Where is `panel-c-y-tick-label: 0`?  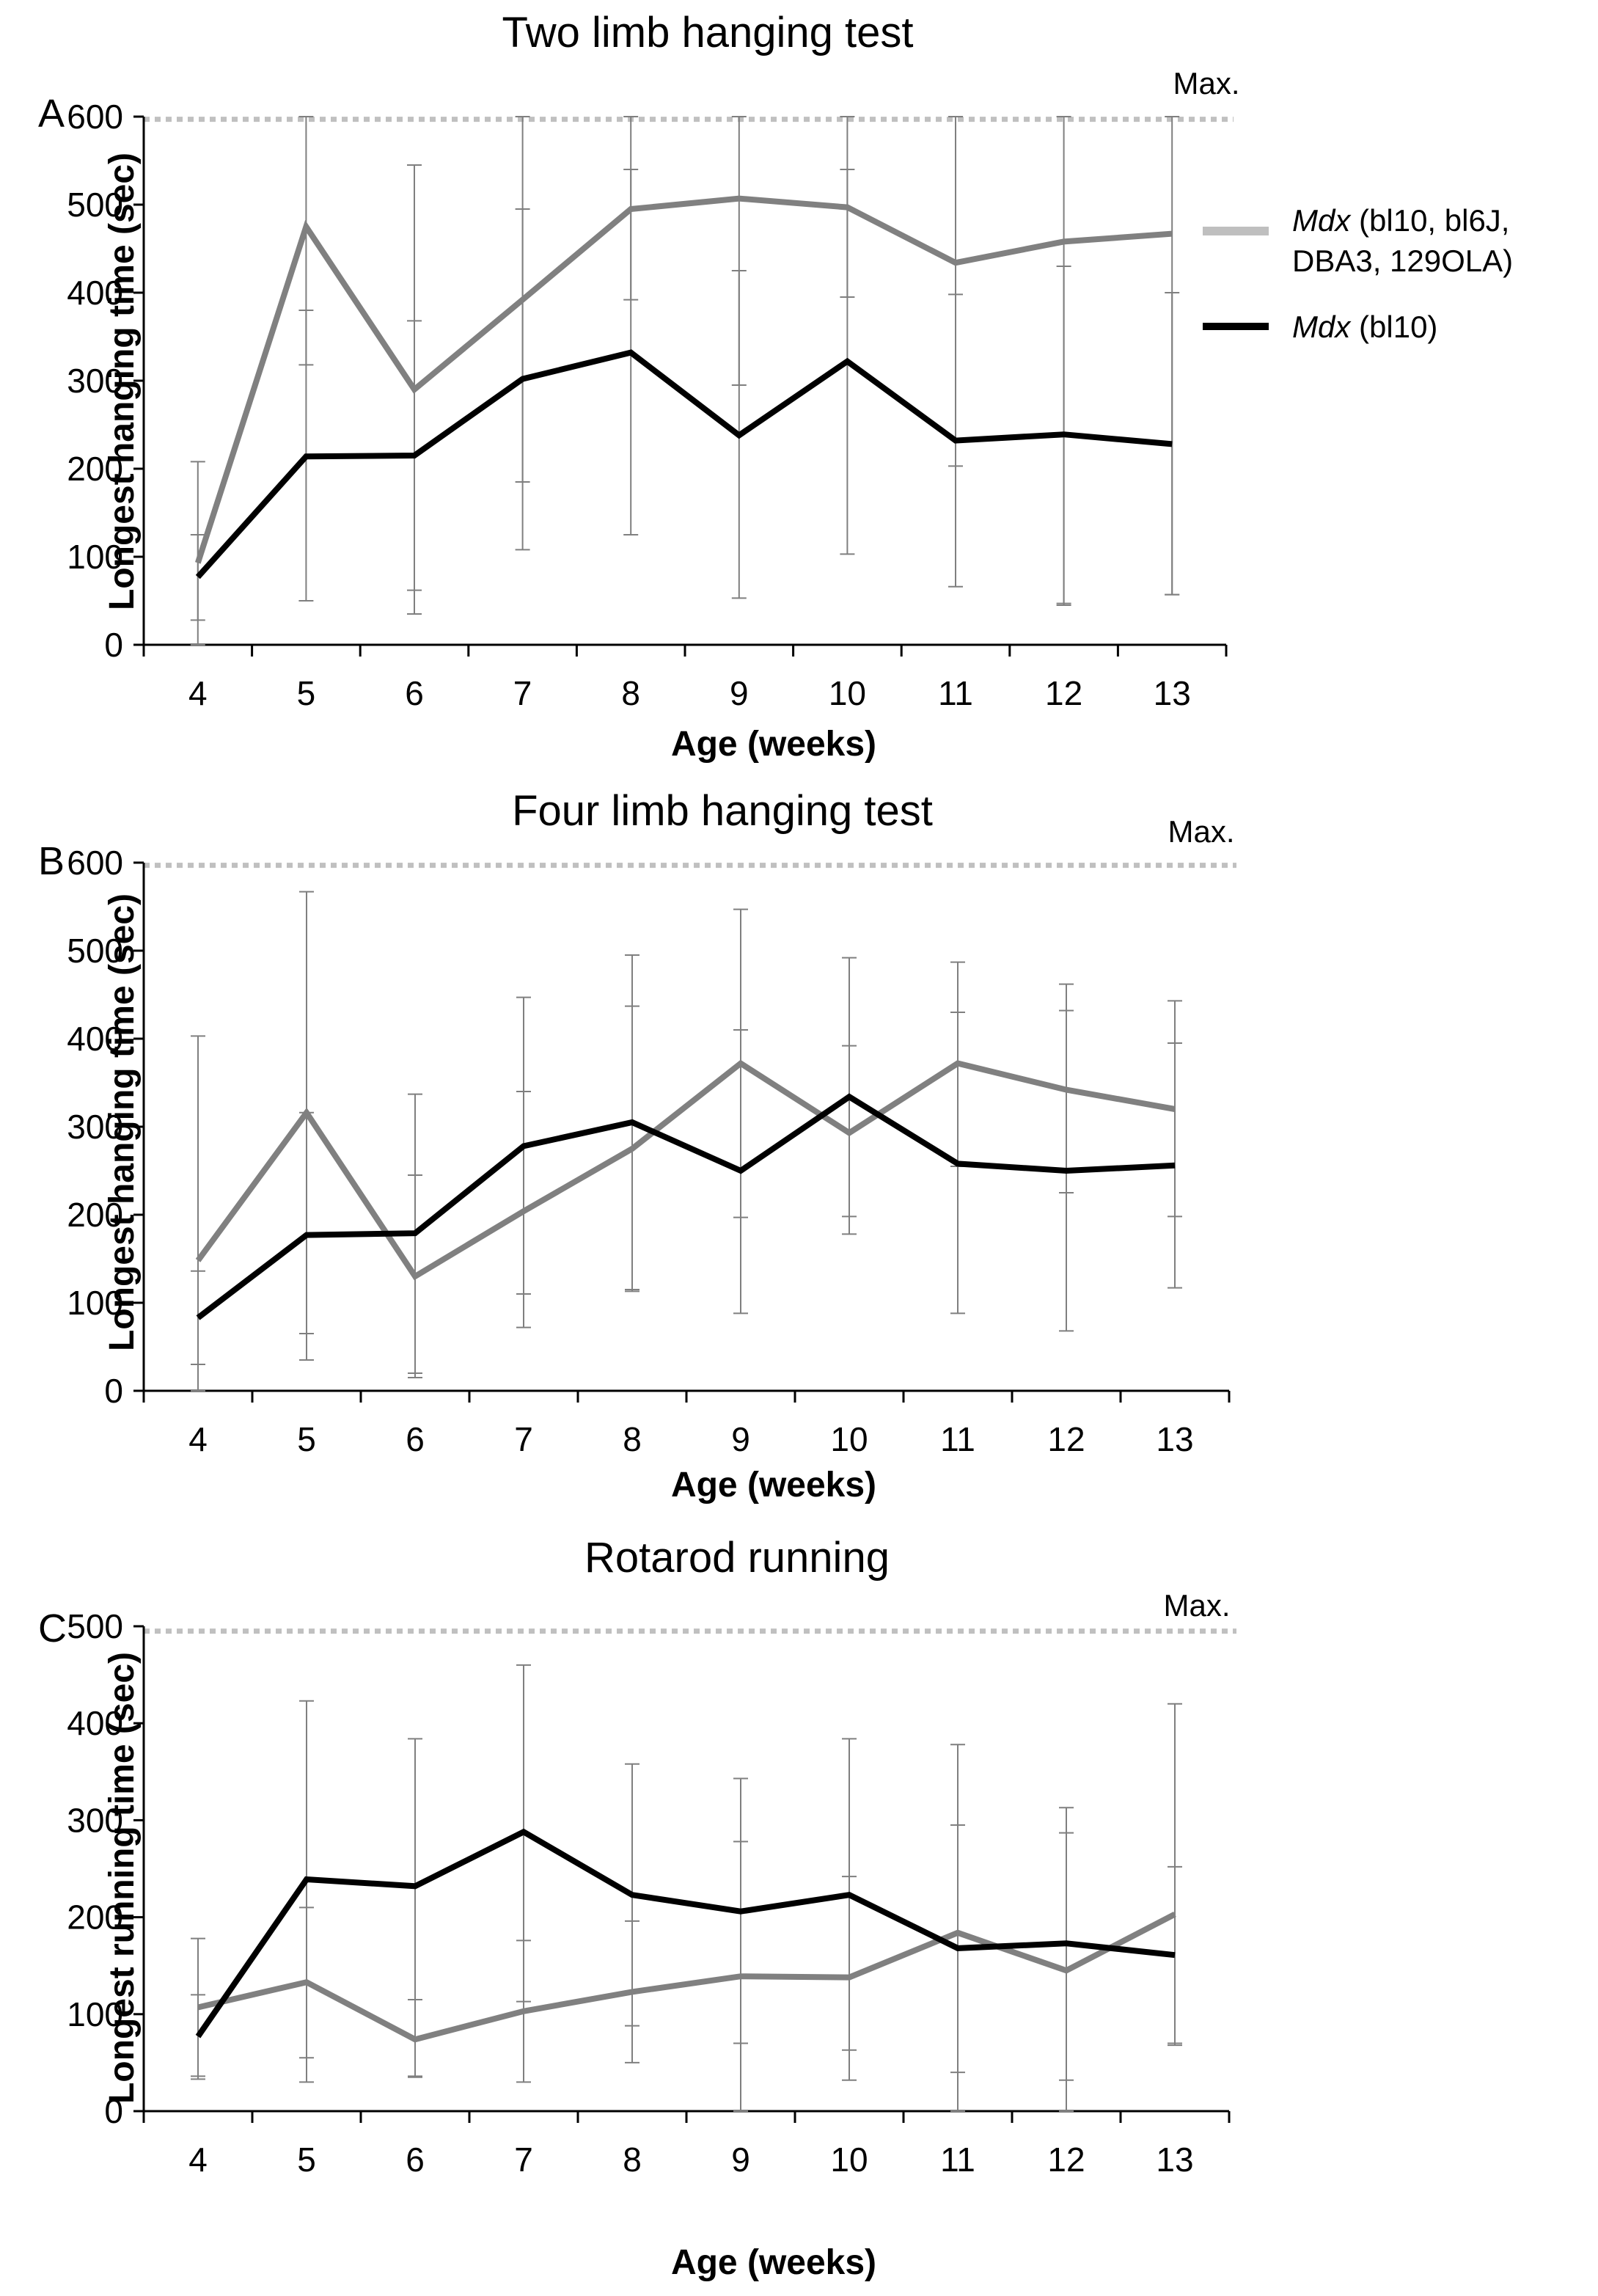
panel-c-y-tick-label: 0 is located at coordinates (113, 2111).